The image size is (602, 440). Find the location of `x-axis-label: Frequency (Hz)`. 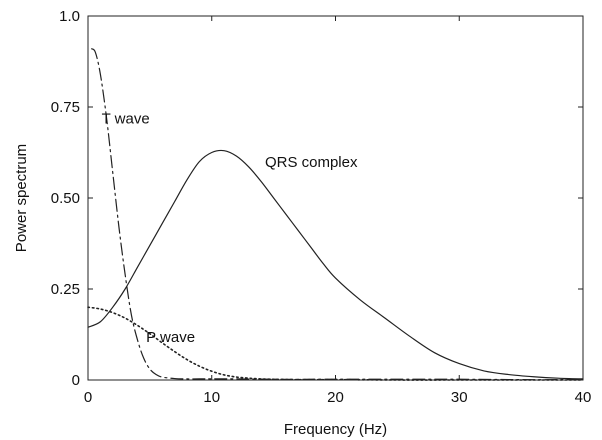

x-axis-label: Frequency (Hz) is located at coordinates (335, 429).